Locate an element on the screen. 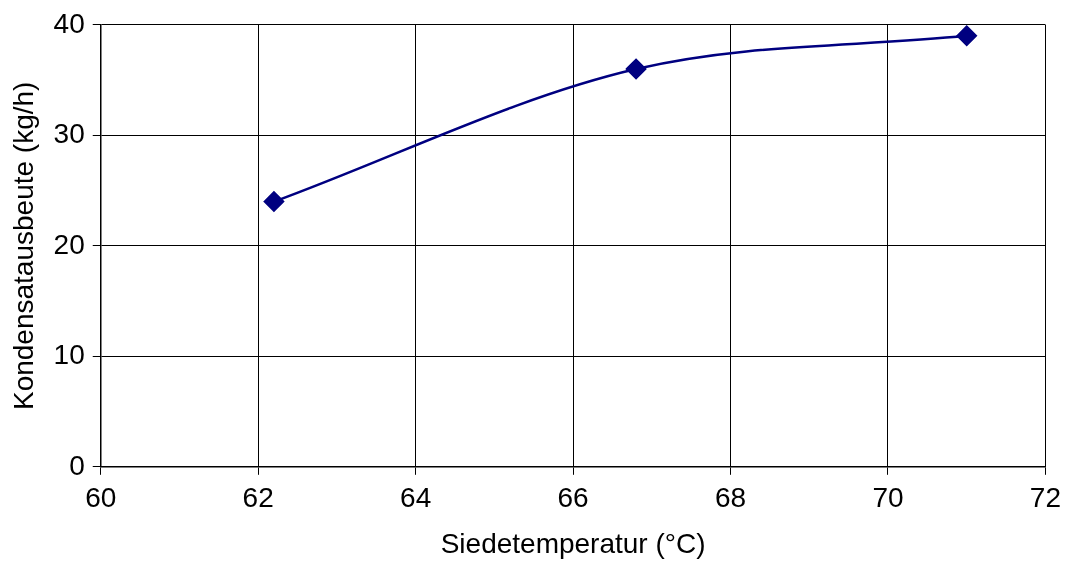 This screenshot has width=1069, height=568. x-tick-label: 62 is located at coordinates (258, 498).